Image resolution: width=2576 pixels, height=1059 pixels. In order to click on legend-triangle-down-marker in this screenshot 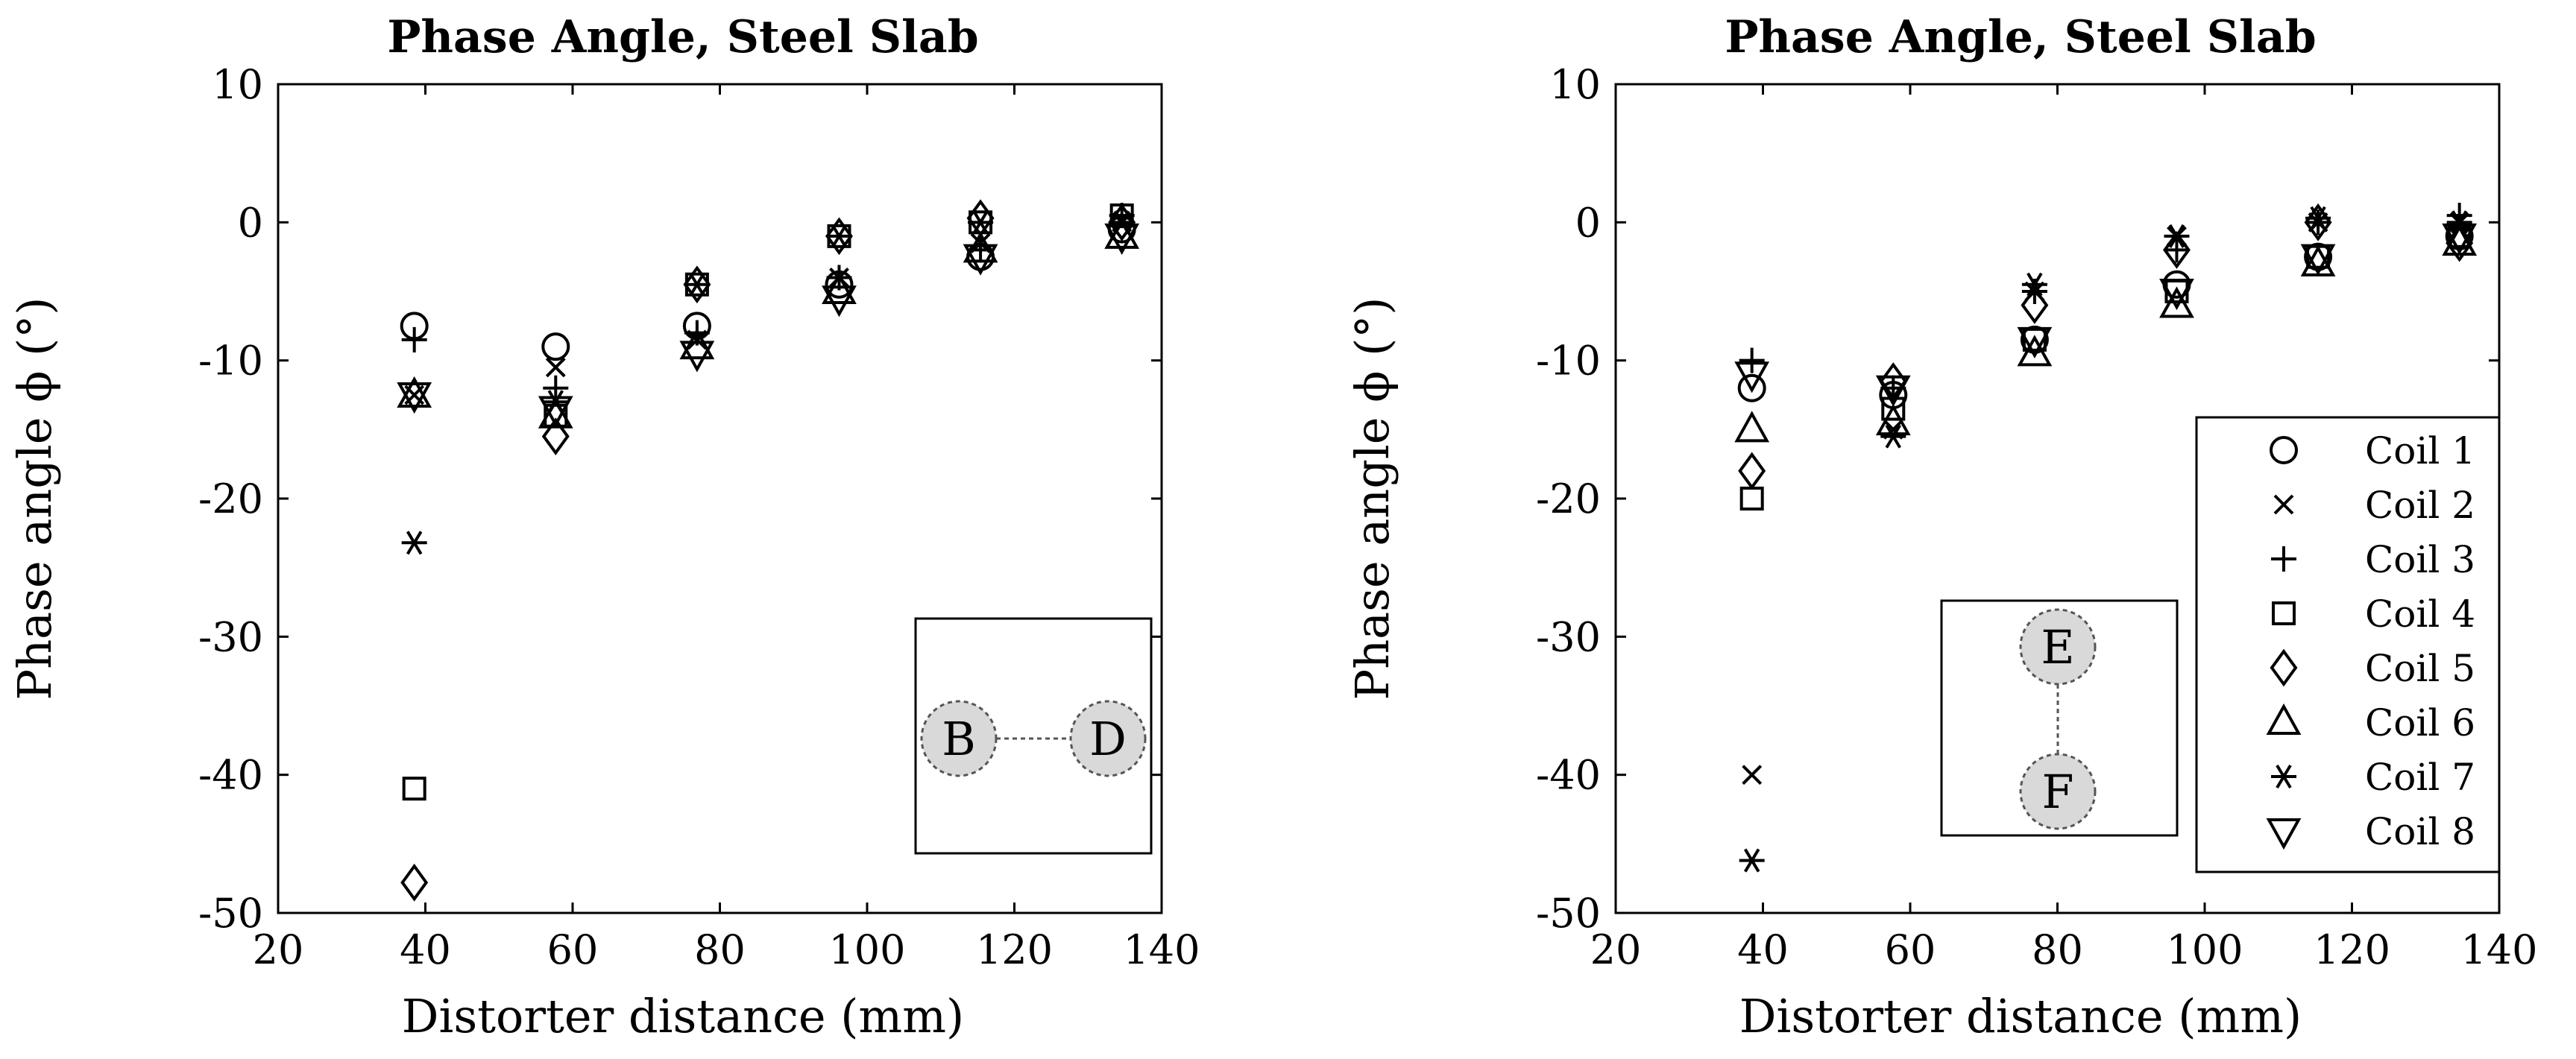, I will do `click(2284, 834)`.